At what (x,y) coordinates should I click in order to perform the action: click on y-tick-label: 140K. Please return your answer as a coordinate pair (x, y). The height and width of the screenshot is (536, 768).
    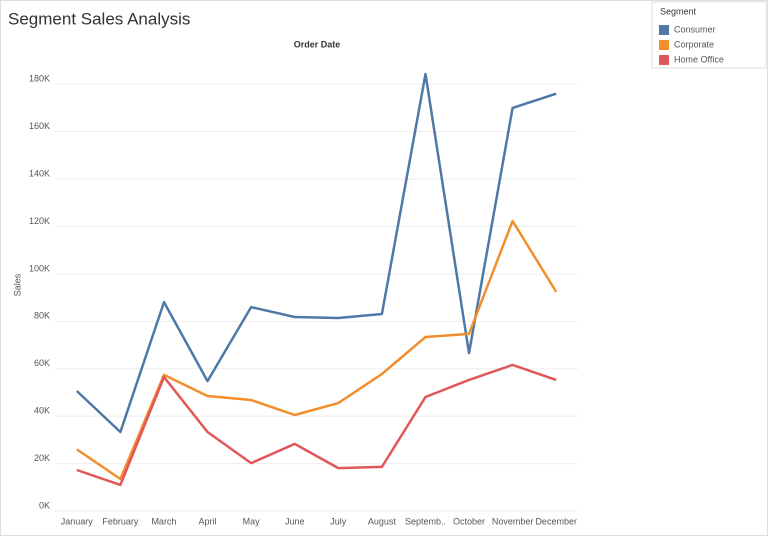
    Looking at the image, I should click on (39, 173).